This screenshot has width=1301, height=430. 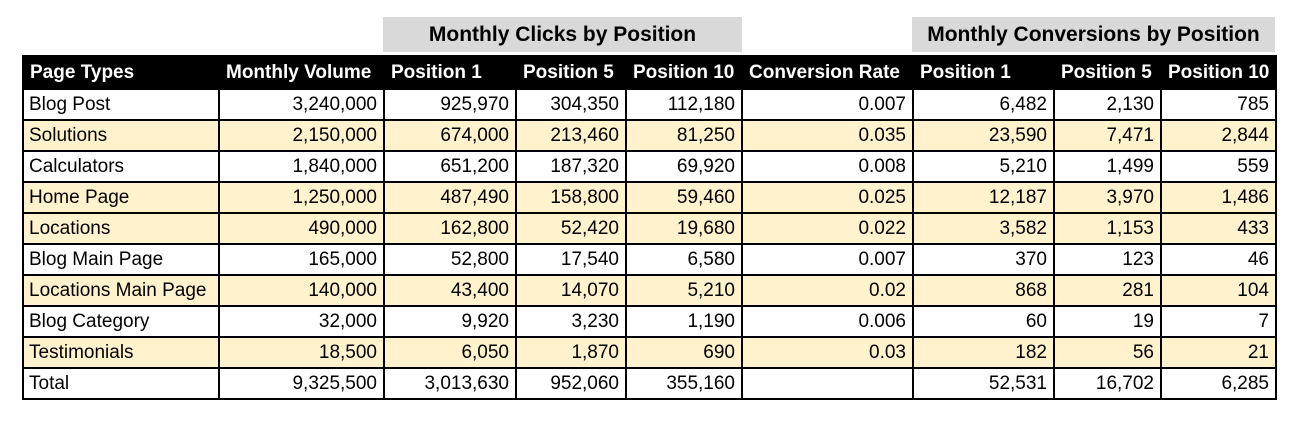 What do you see at coordinates (571, 166) in the screenshot?
I see `value-cell: 187,320` at bounding box center [571, 166].